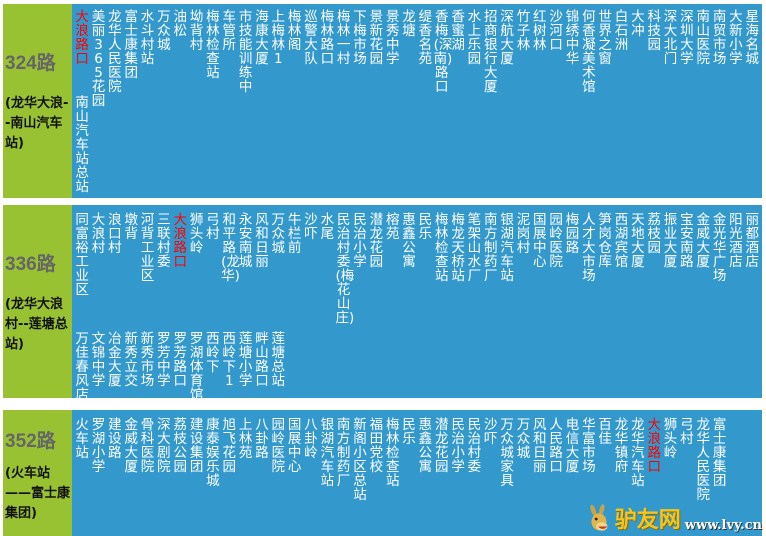 The width and height of the screenshot is (766, 536). What do you see at coordinates (327, 38) in the screenshot?
I see `stop: 梅林路口` at bounding box center [327, 38].